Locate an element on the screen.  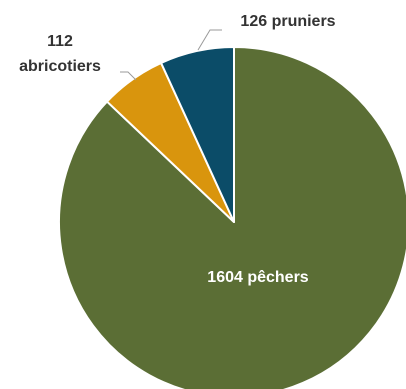
label-pechers: 1604 pêchers is located at coordinates (258, 277).